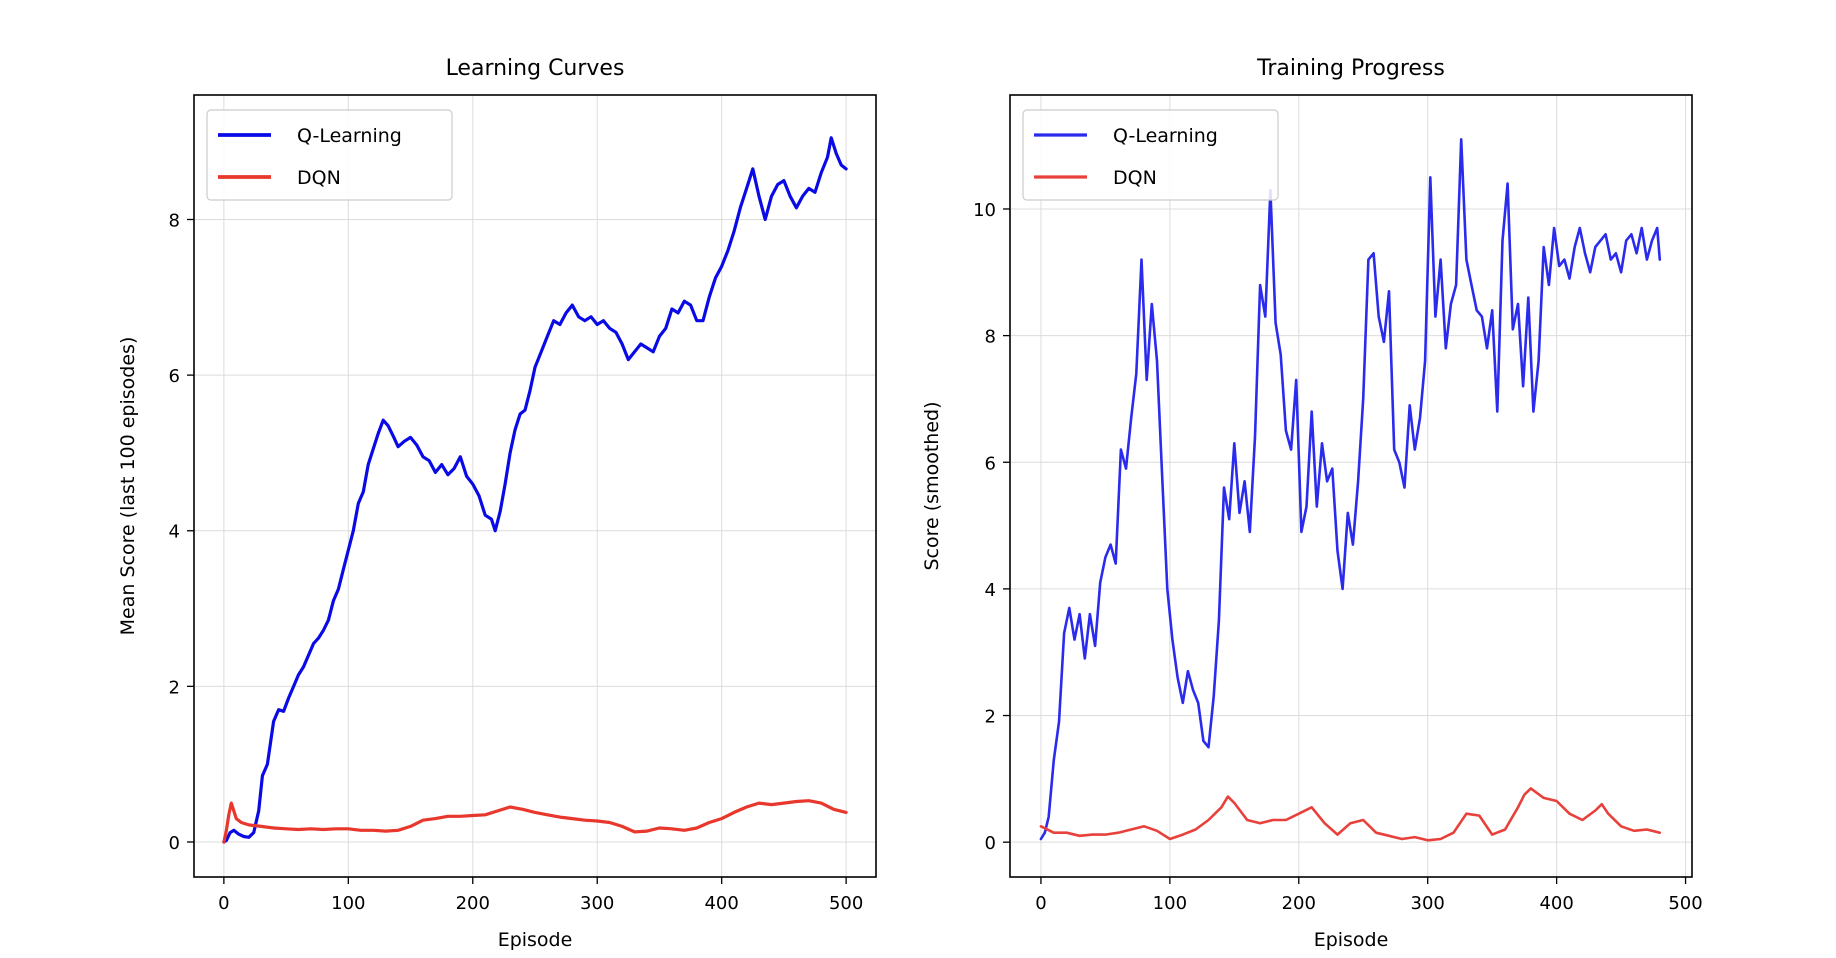  Describe the element at coordinates (181, 532) in the screenshot. I see `y-ticks: 0 2 4 6 8` at that location.